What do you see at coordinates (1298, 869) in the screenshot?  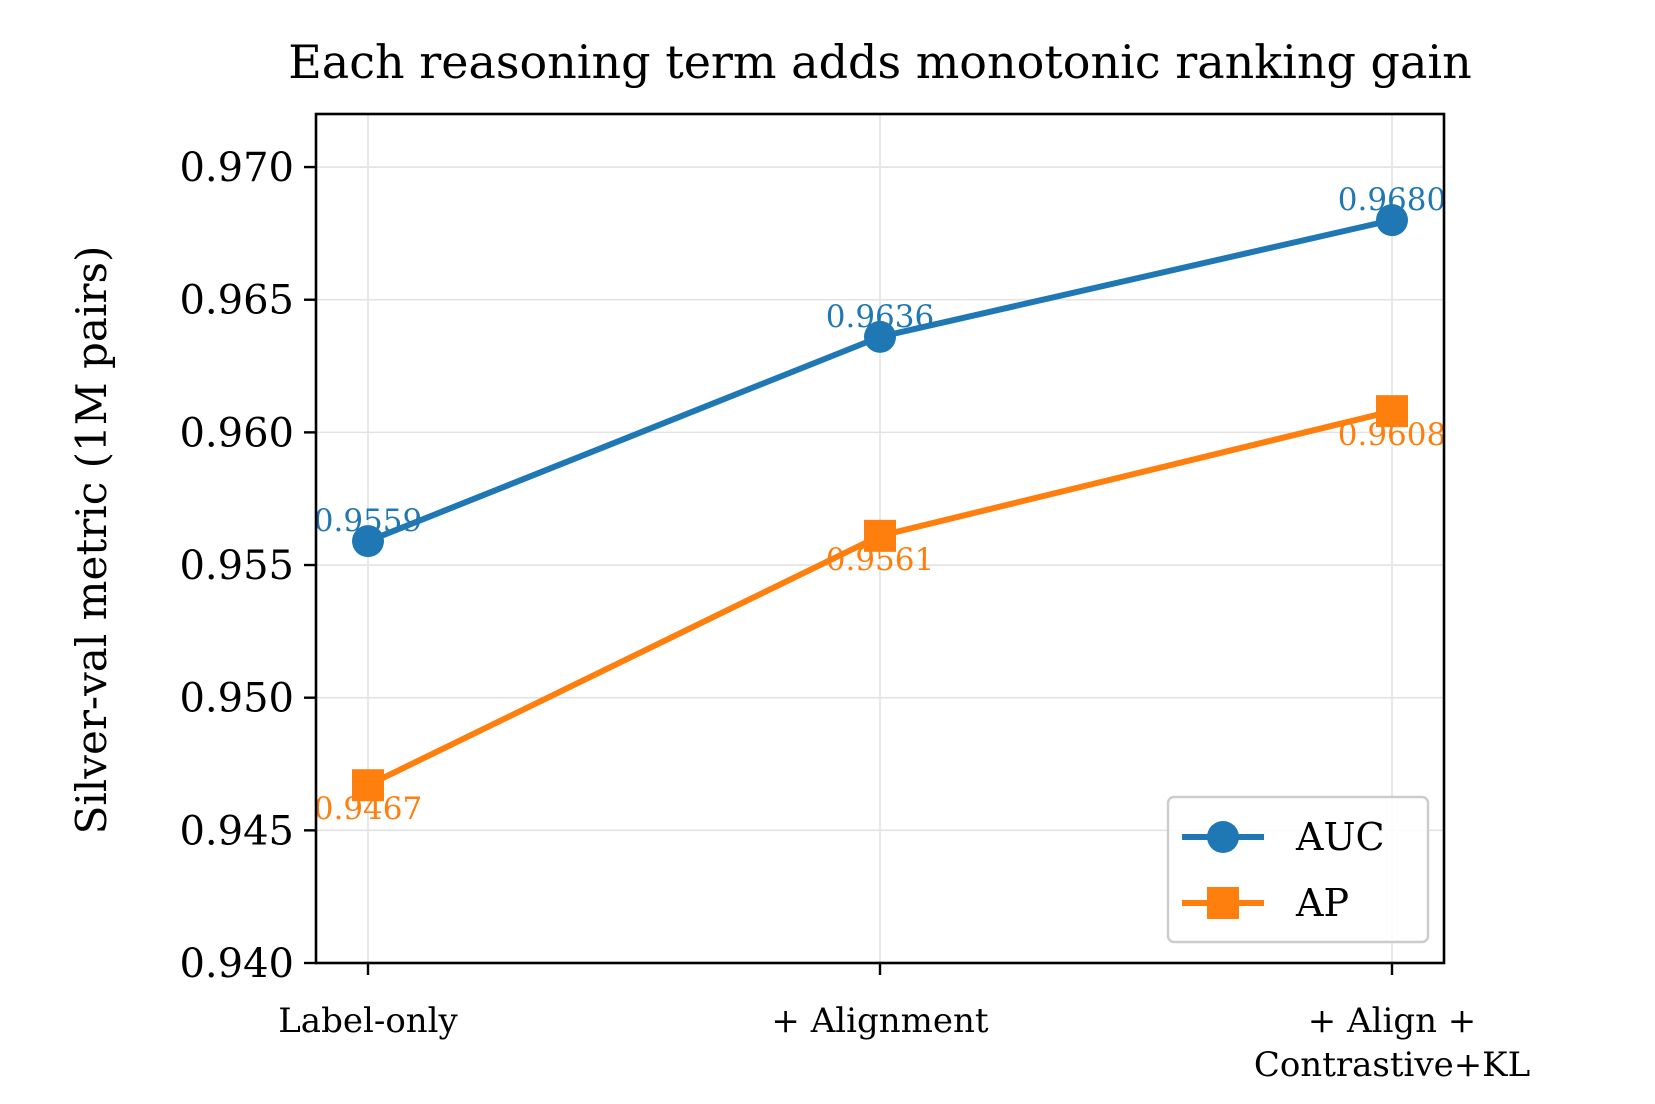 I see `legend: AUC AP` at bounding box center [1298, 869].